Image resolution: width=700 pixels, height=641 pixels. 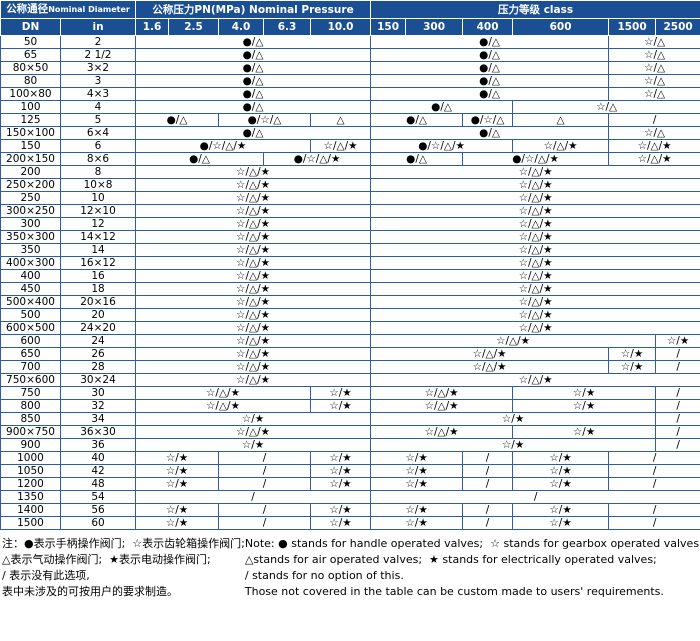 What do you see at coordinates (30, 497) in the screenshot?
I see `dn-cell: 1350` at bounding box center [30, 497].